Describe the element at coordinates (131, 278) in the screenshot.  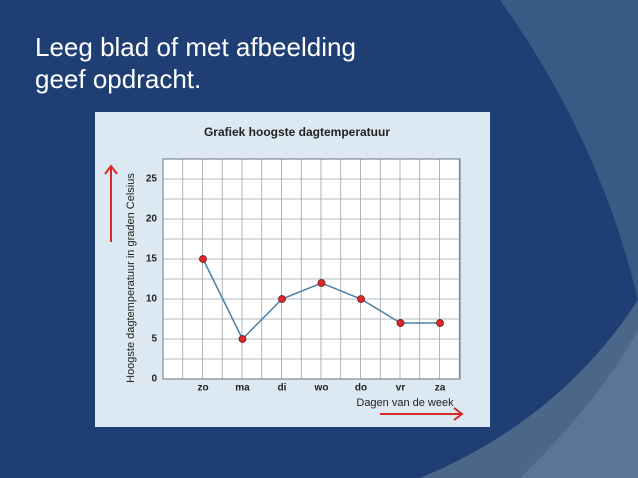
I see `y-axis-label: Hoogste dagtemperatuur in graden Celsius` at that location.